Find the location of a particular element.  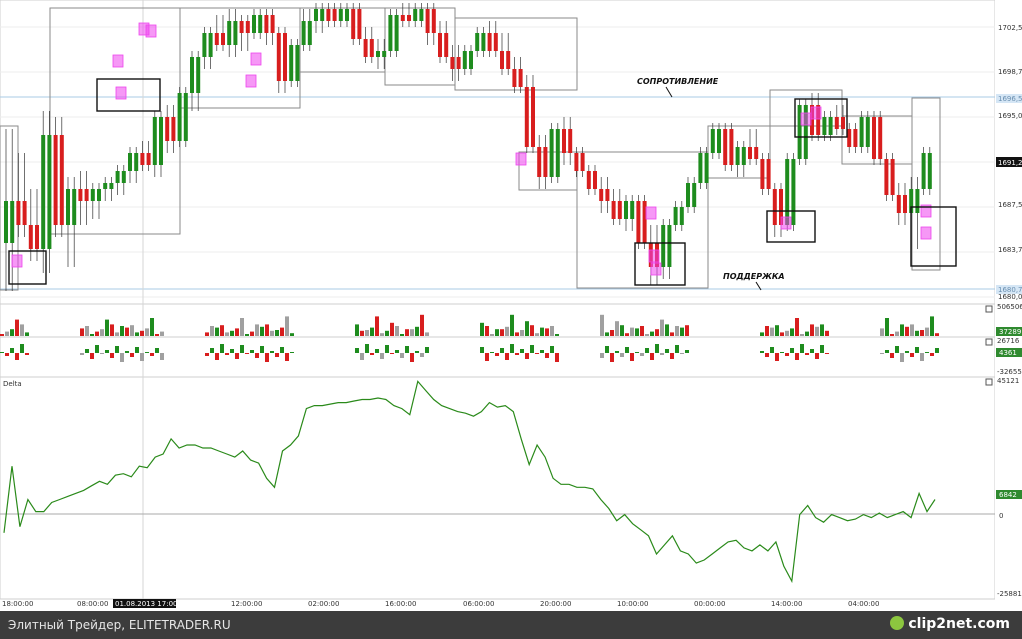

time-tick: 00:00:00 is located at coordinates (709, 604).